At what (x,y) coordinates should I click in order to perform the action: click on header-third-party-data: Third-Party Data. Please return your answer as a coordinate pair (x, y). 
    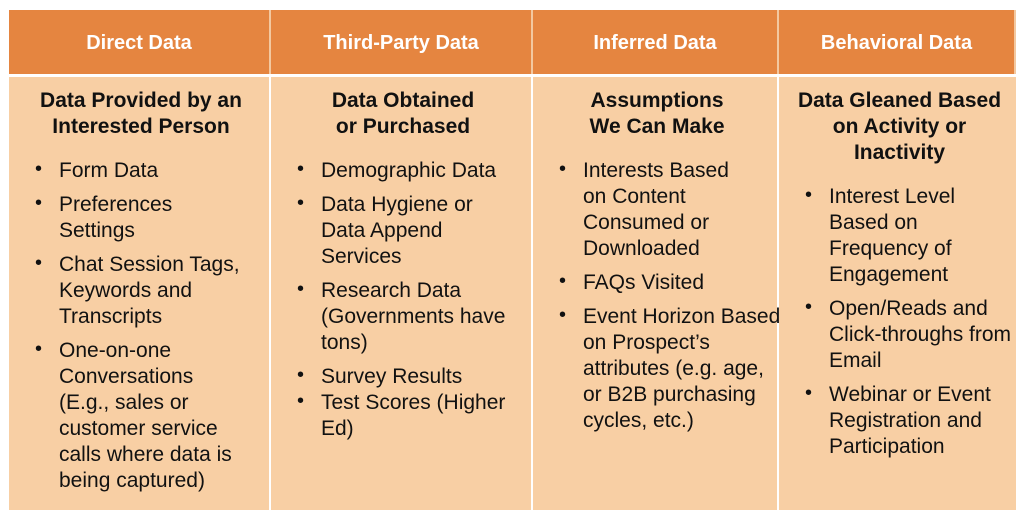
    Looking at the image, I should click on (402, 43).